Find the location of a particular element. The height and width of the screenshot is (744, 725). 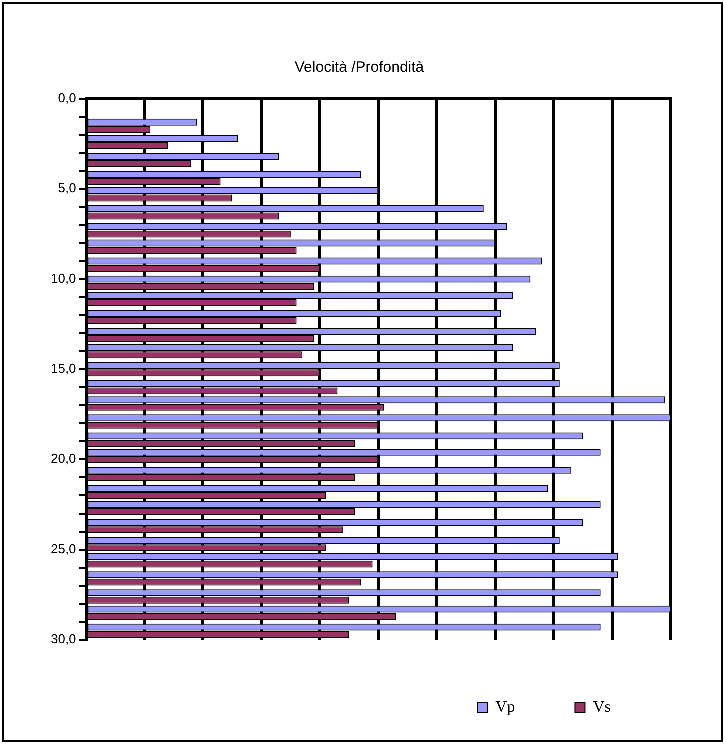

y-tick-label: 25,0 is located at coordinates (63, 548).